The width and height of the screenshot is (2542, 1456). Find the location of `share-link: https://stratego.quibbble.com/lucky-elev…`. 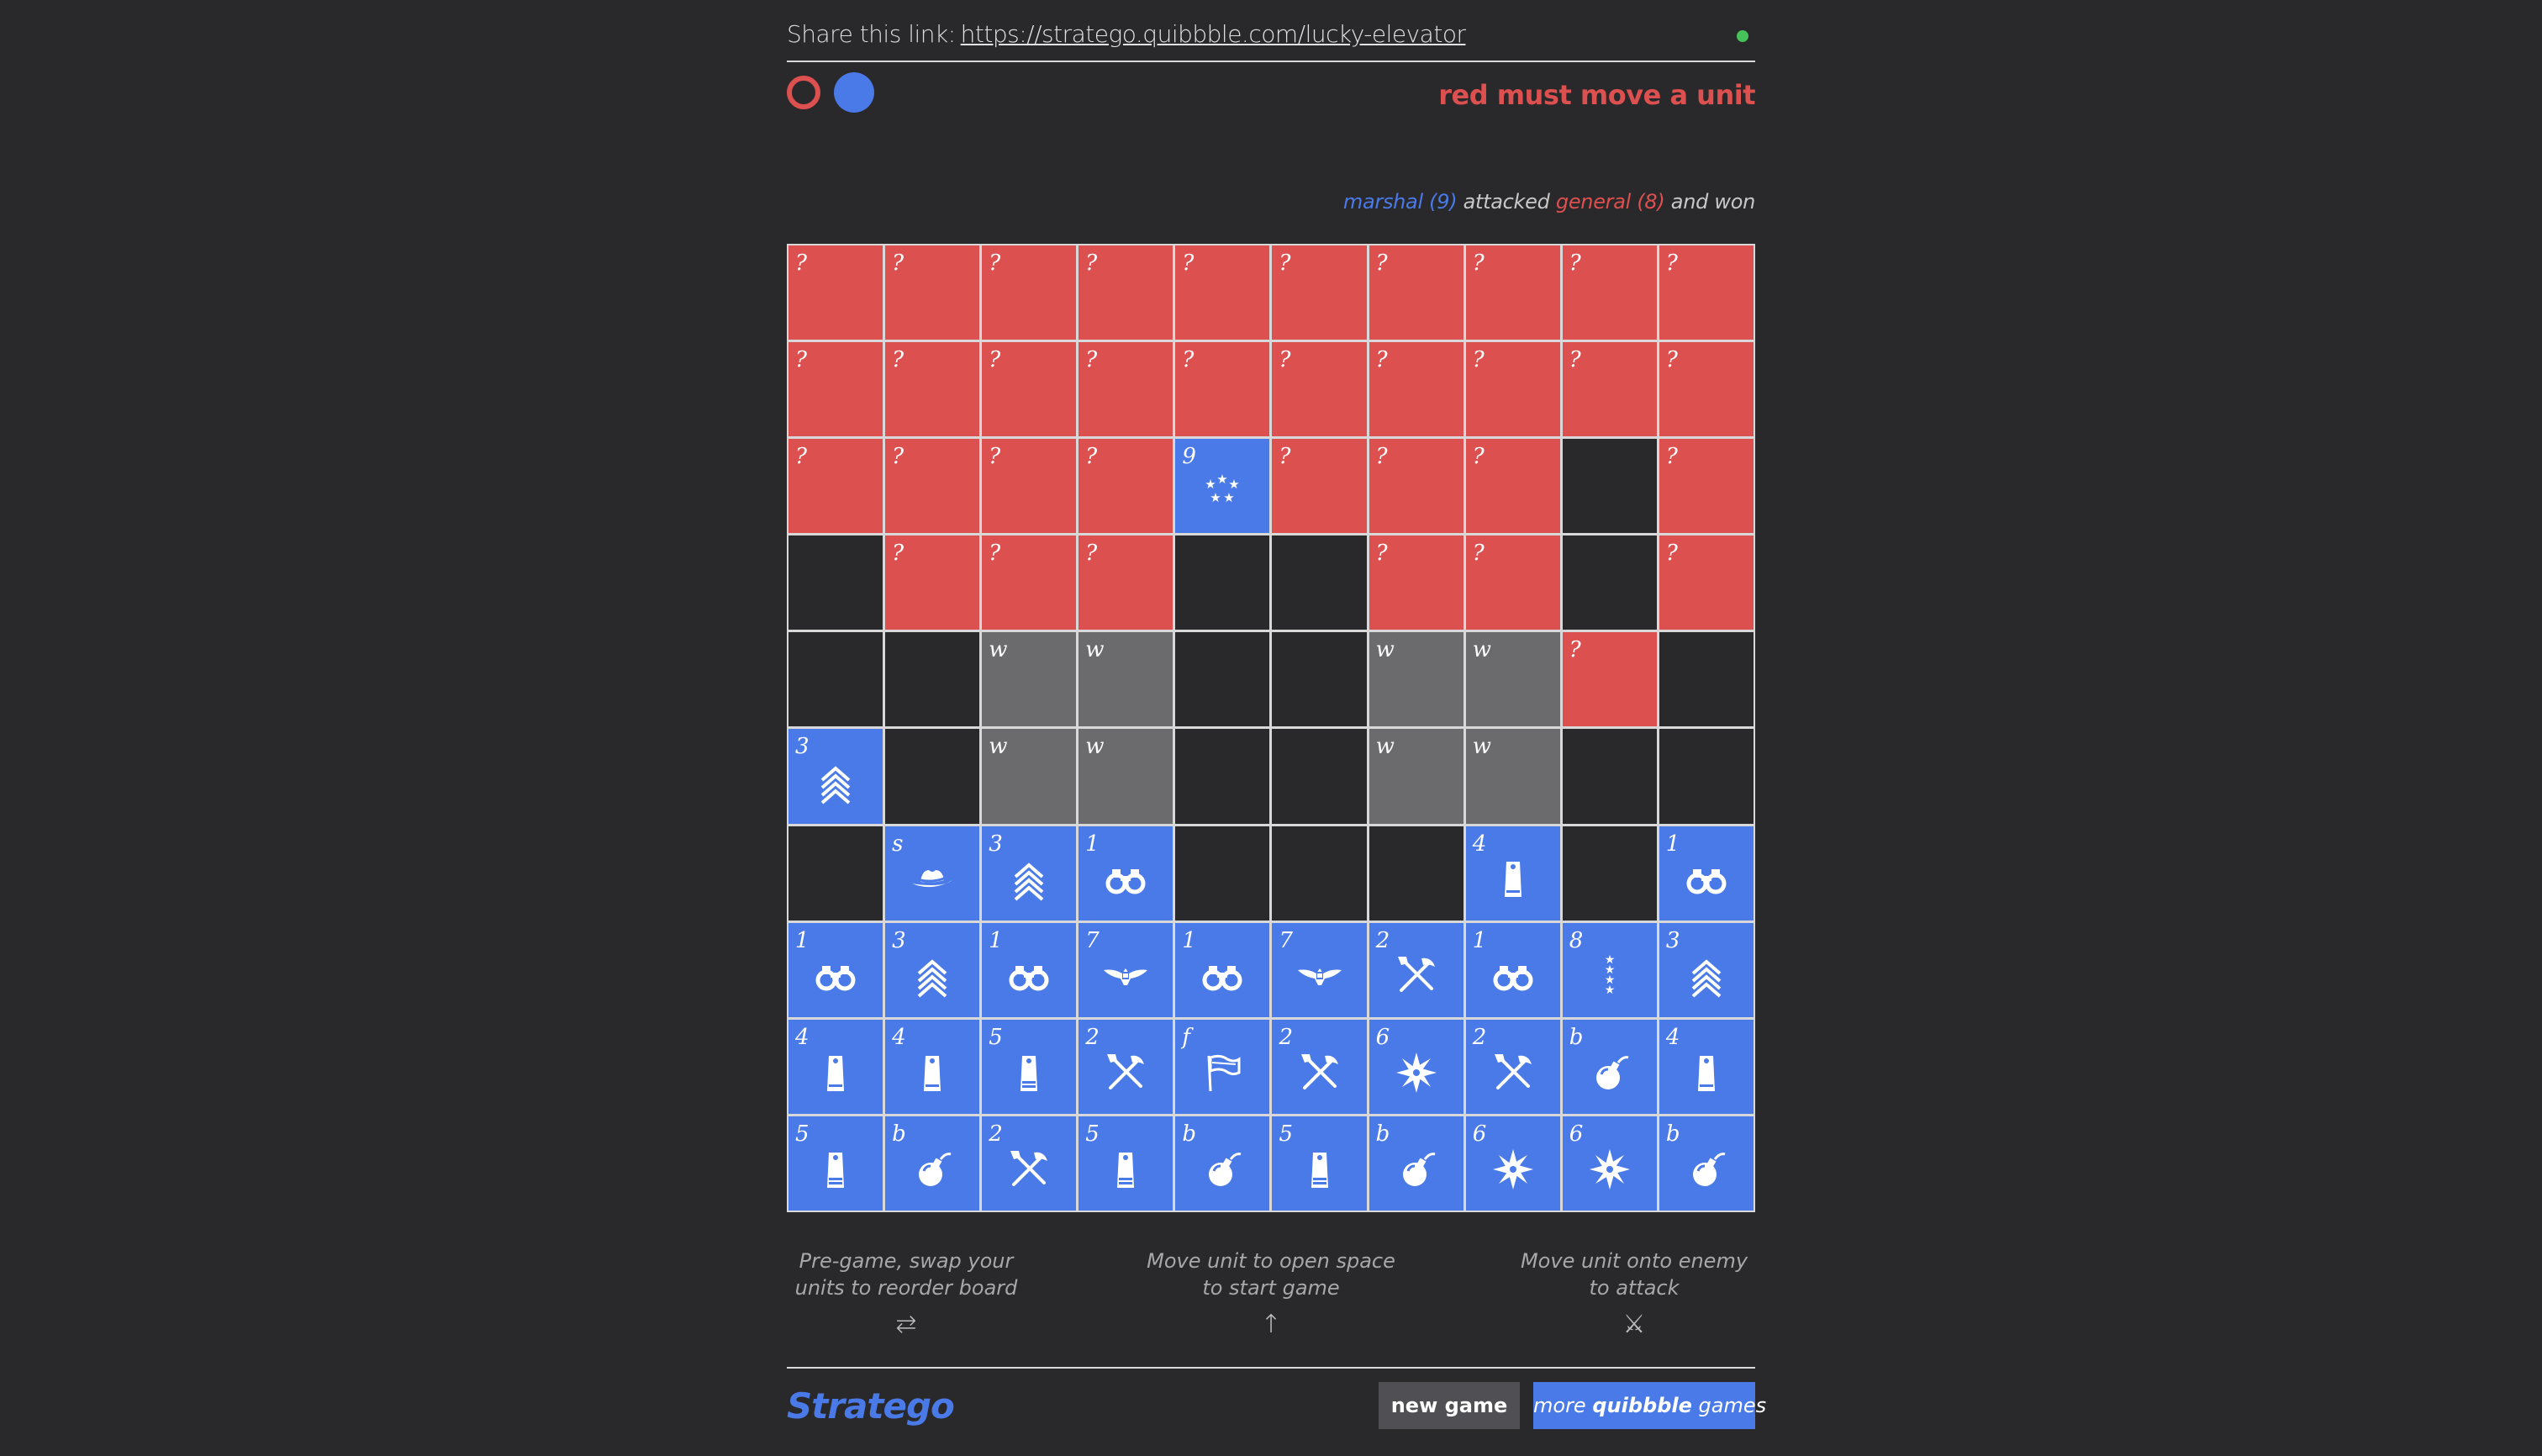

share-link: https://stratego.quibbble.com/lucky-elev… is located at coordinates (1213, 34).